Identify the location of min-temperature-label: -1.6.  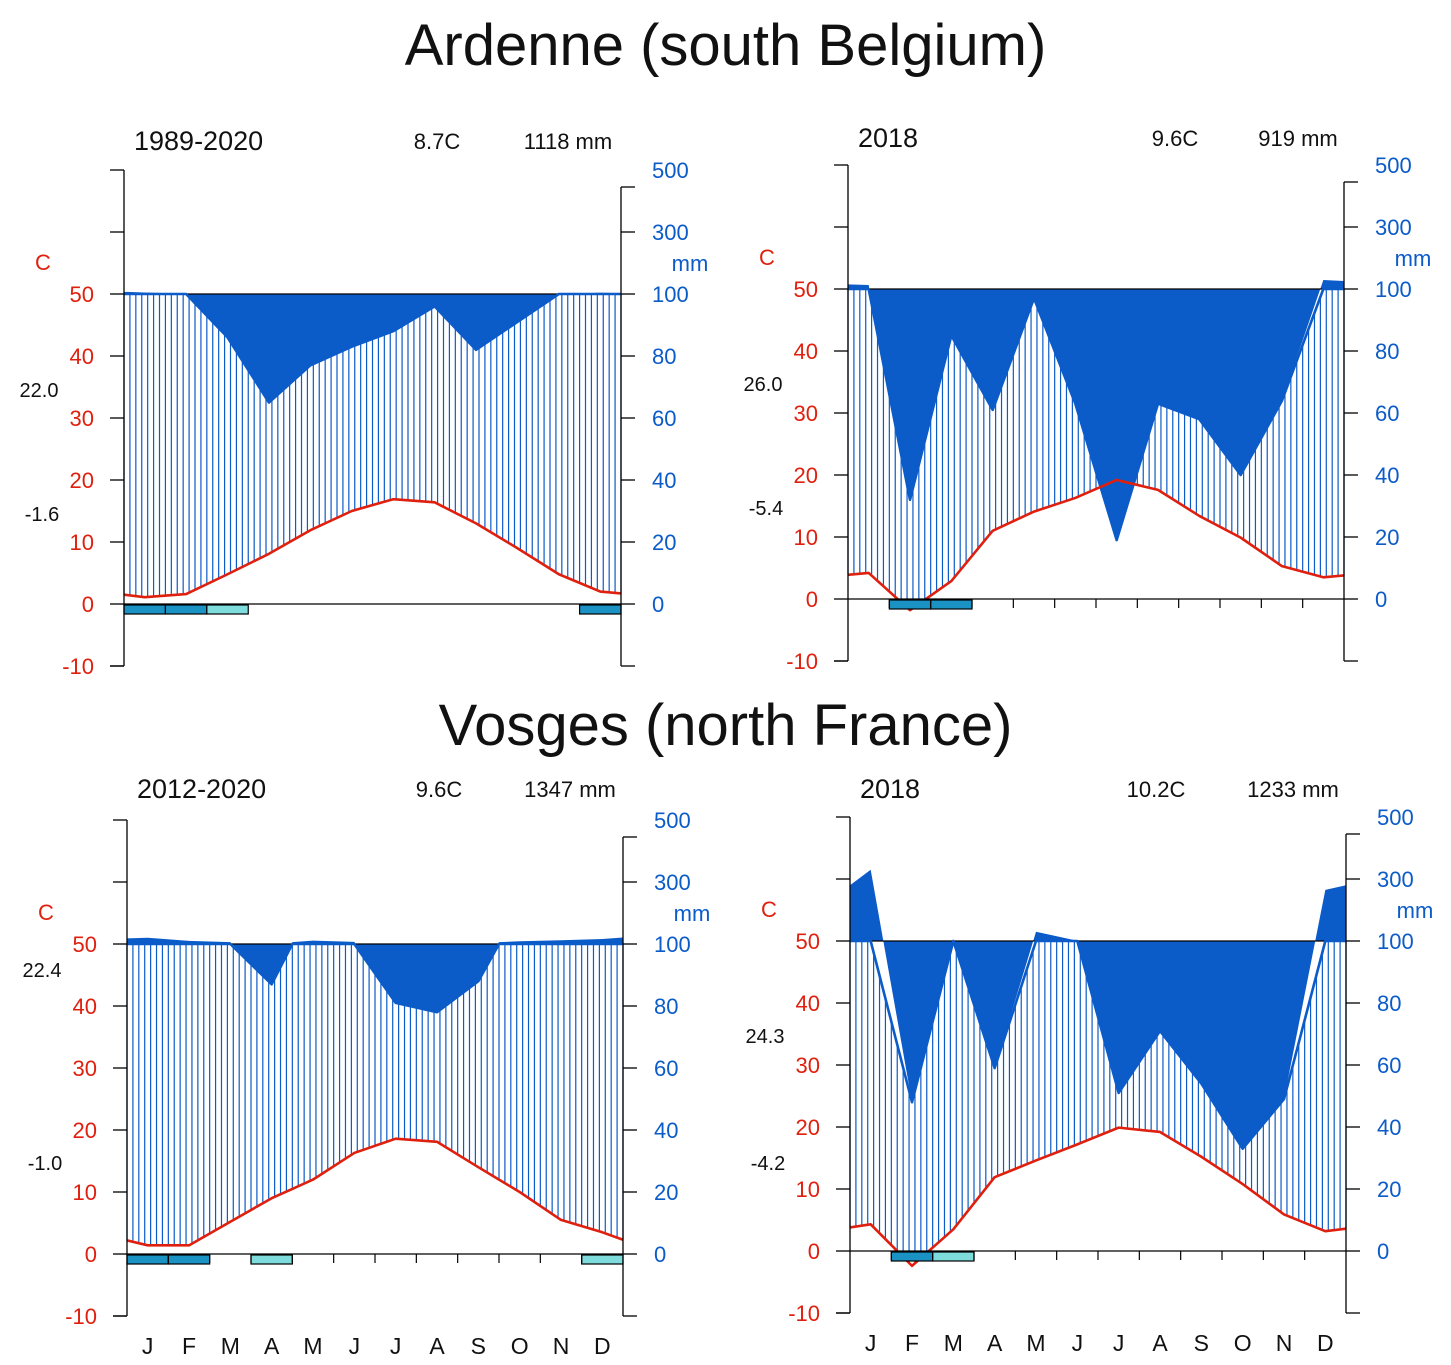
(42, 515).